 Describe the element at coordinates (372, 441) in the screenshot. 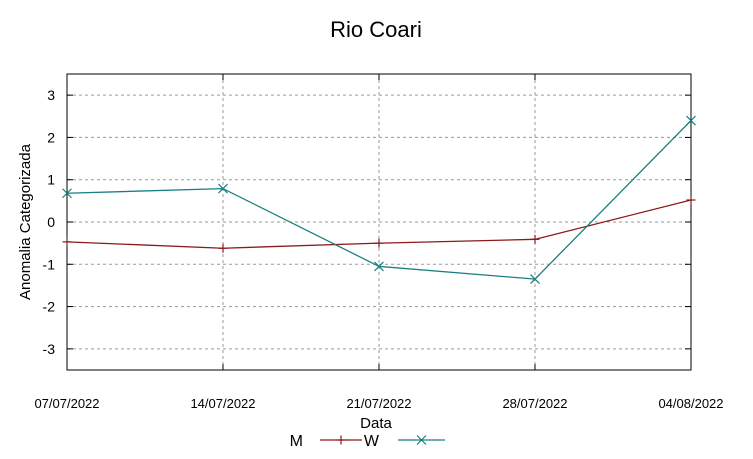

I see `legend-label-w: W` at that location.